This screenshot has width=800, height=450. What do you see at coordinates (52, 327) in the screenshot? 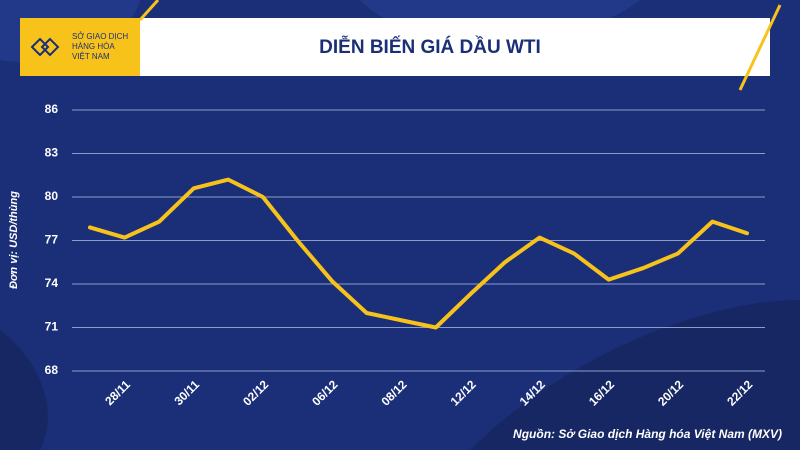
I see `y-tick-label: 71` at bounding box center [52, 327].